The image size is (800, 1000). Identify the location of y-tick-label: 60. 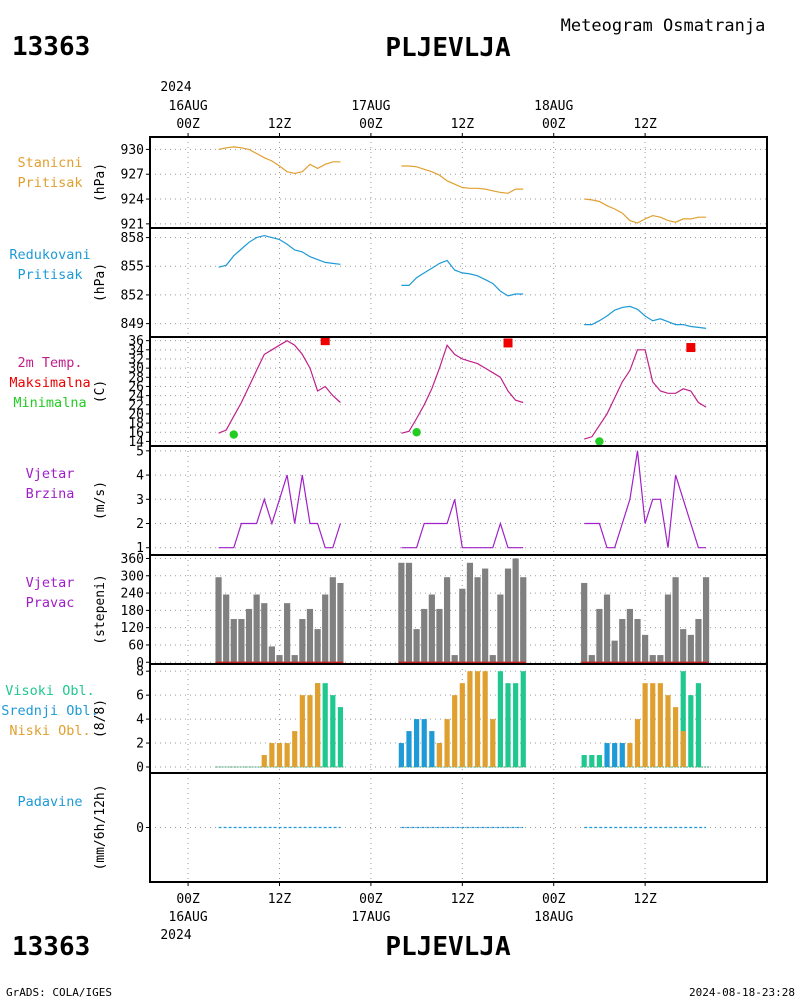
(136, 645).